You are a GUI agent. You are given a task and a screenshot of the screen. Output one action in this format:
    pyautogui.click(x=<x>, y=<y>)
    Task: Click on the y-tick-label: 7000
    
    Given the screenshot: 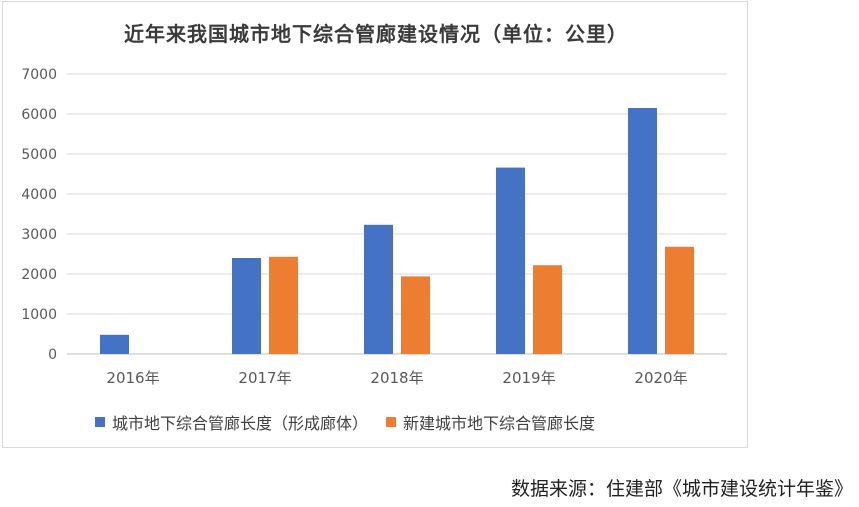 What is the action you would take?
    pyautogui.click(x=39, y=75)
    